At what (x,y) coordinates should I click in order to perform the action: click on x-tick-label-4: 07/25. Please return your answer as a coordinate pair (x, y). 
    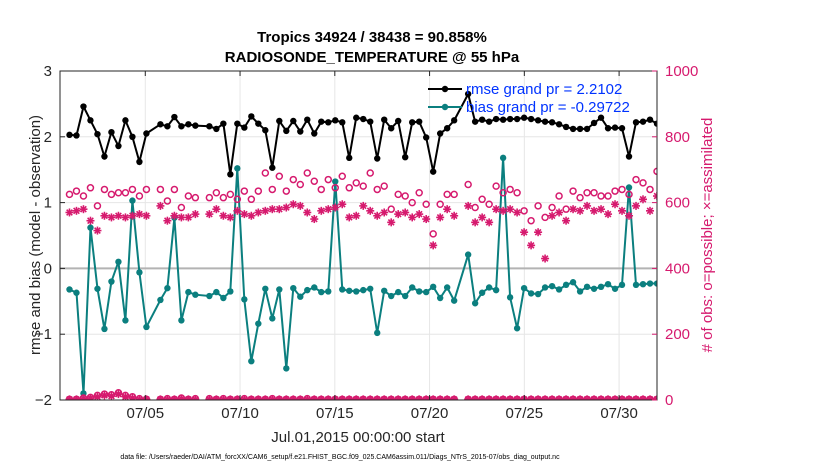
    Looking at the image, I should click on (525, 413).